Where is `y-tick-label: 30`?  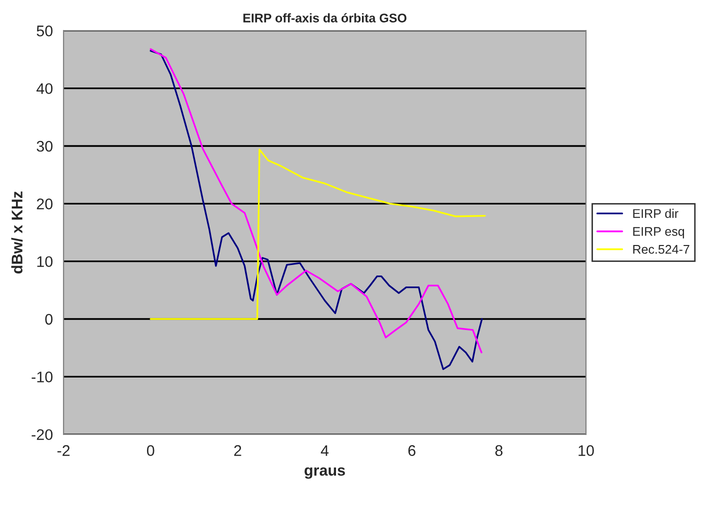
y-tick-label: 30 is located at coordinates (44, 146).